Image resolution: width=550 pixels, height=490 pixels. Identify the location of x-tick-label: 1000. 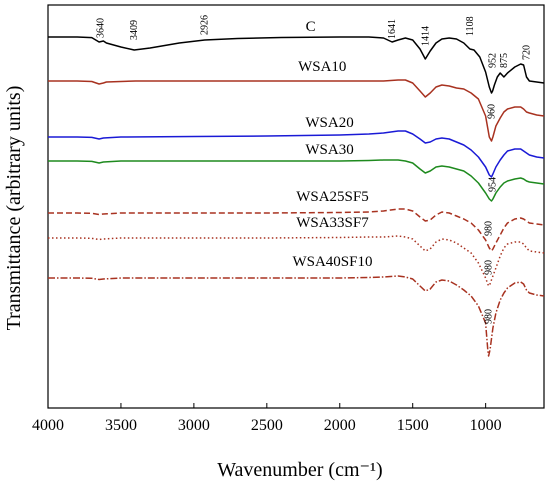
(486, 425).